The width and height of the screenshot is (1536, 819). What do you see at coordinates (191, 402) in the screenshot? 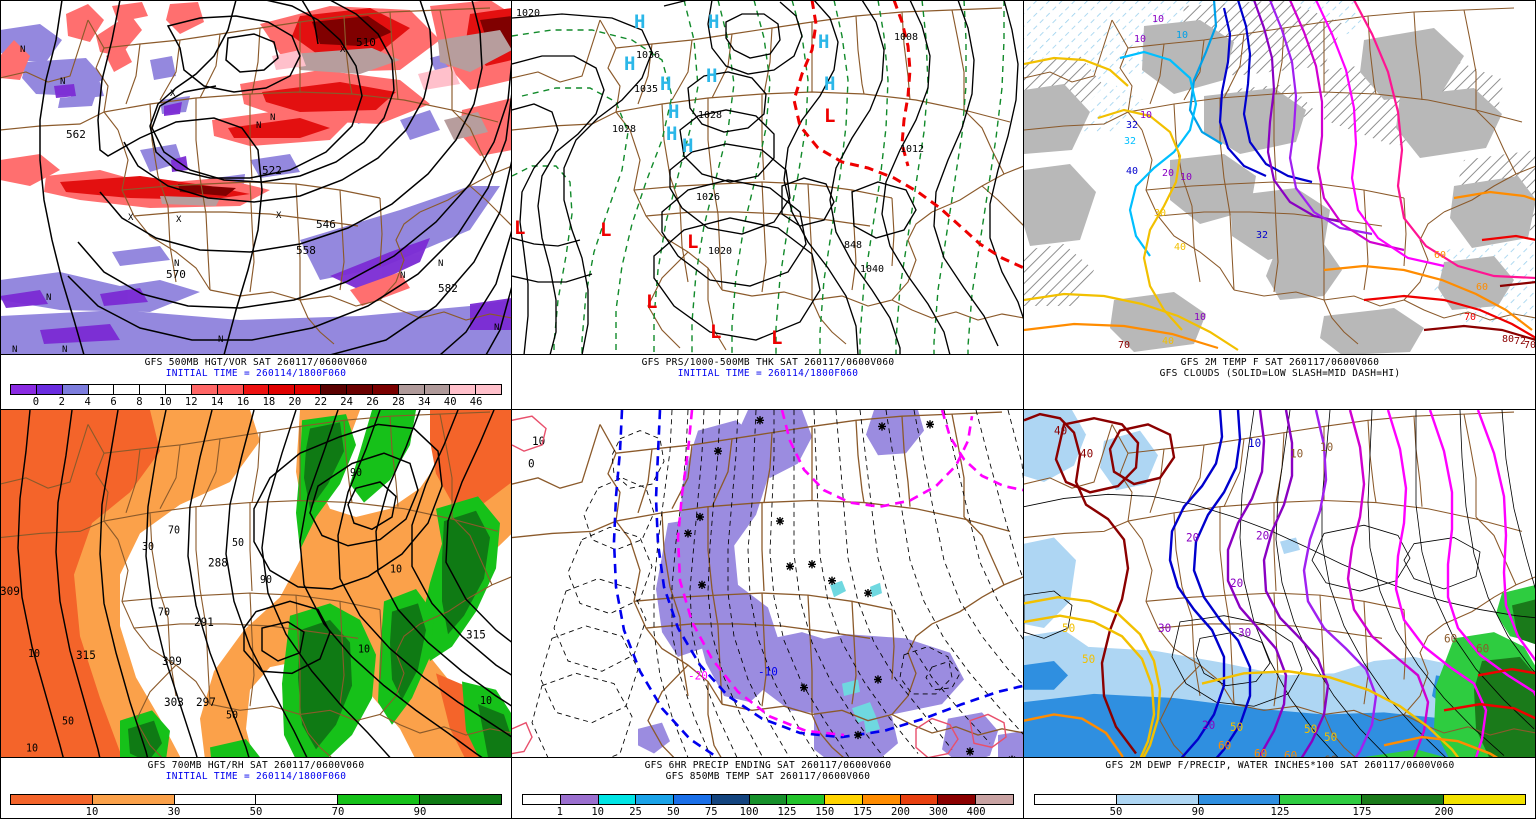
I see `colorbar-tick-label: 12` at bounding box center [191, 402].